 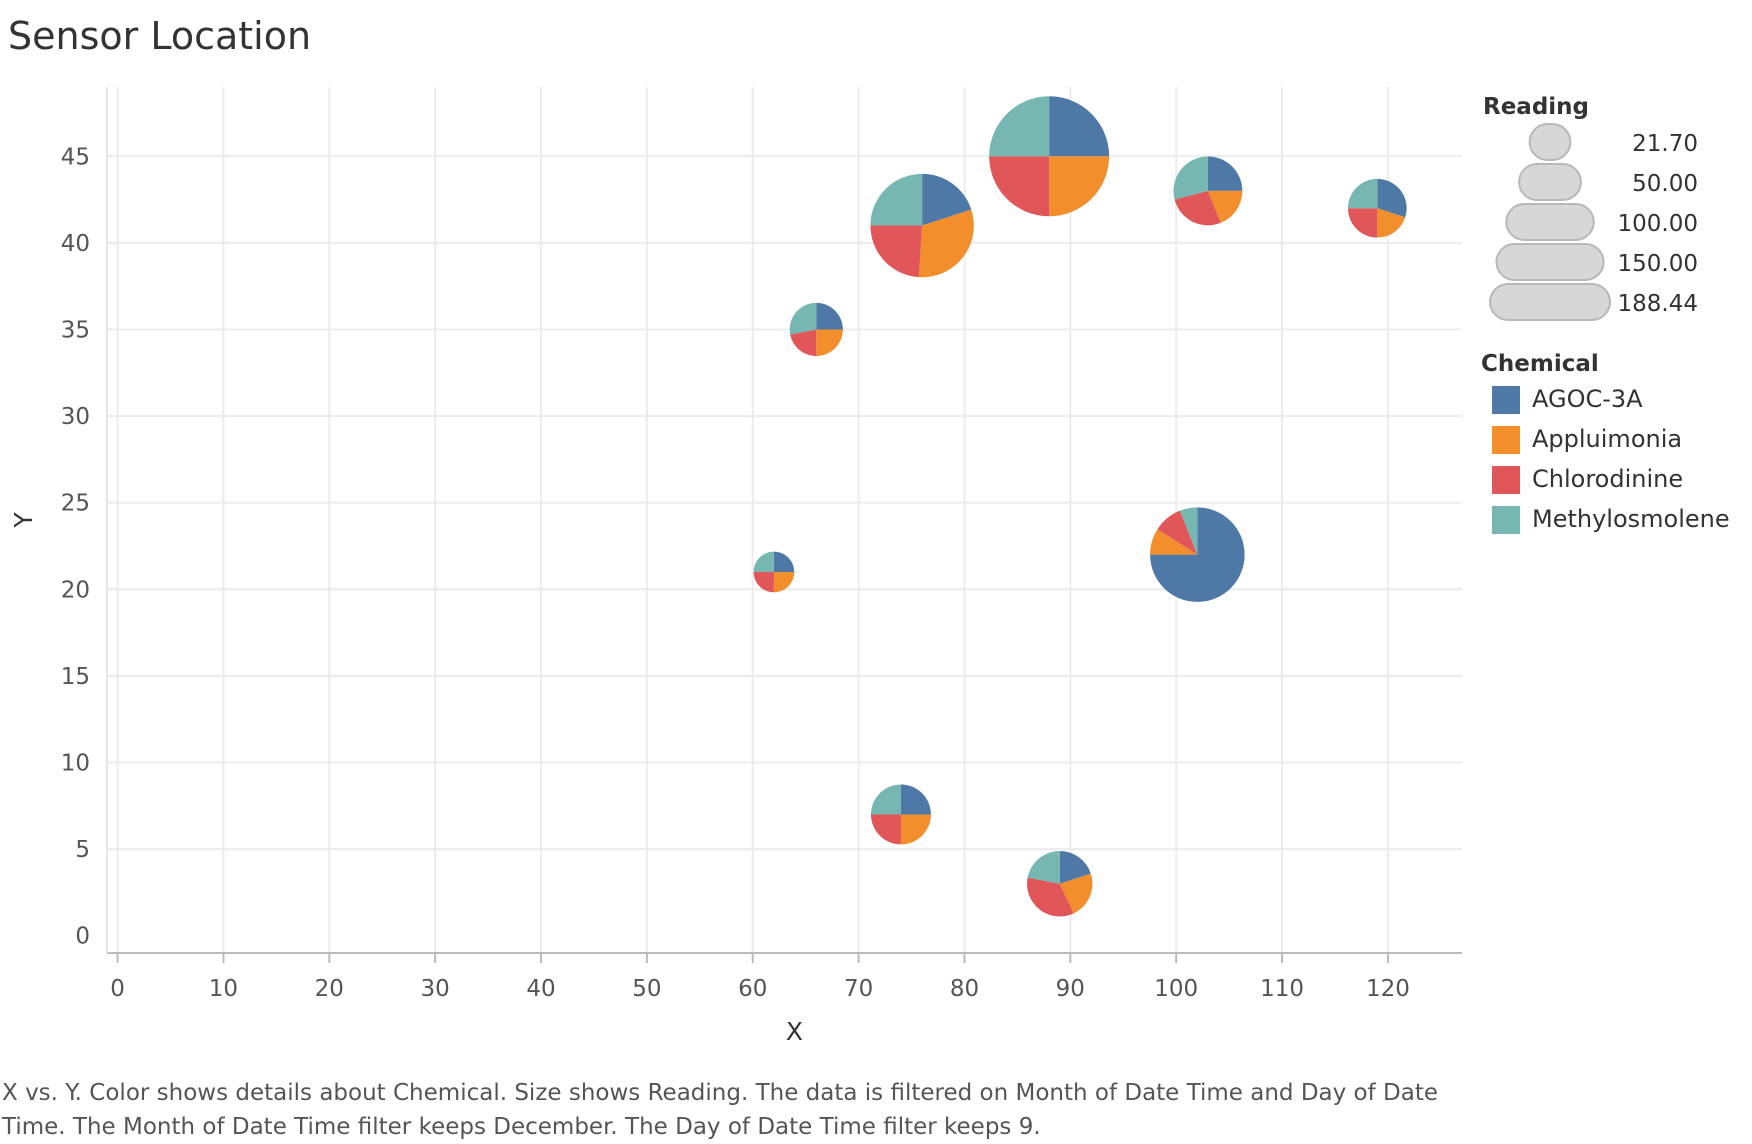 I want to click on y-tick-label: 45, so click(x=75, y=157).